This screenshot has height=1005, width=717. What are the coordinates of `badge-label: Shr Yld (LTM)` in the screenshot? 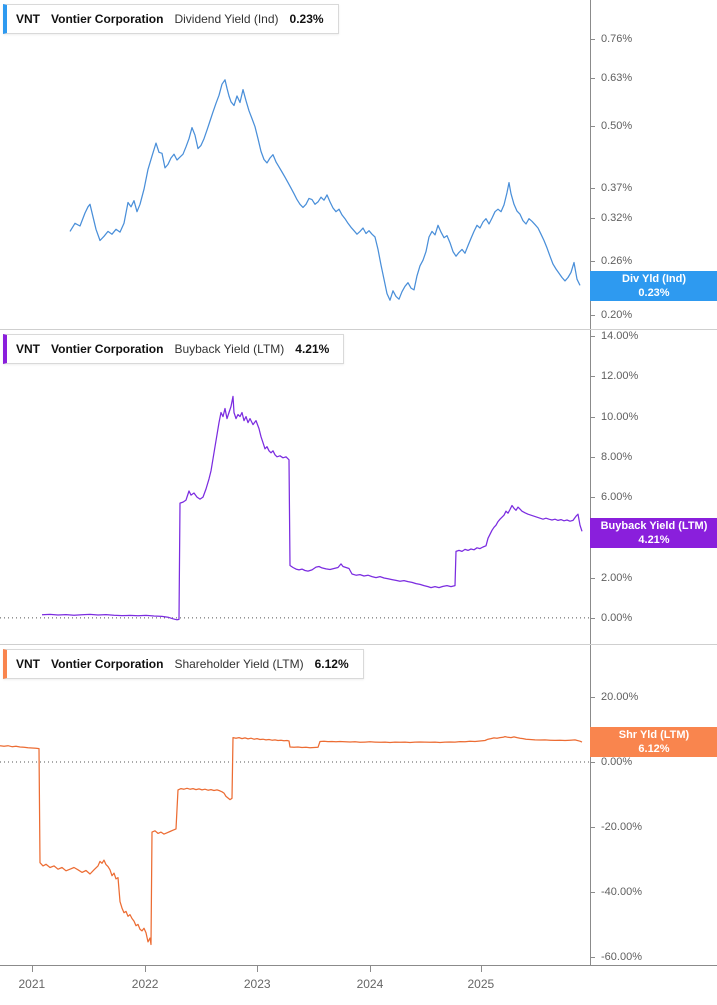 It's located at (654, 735).